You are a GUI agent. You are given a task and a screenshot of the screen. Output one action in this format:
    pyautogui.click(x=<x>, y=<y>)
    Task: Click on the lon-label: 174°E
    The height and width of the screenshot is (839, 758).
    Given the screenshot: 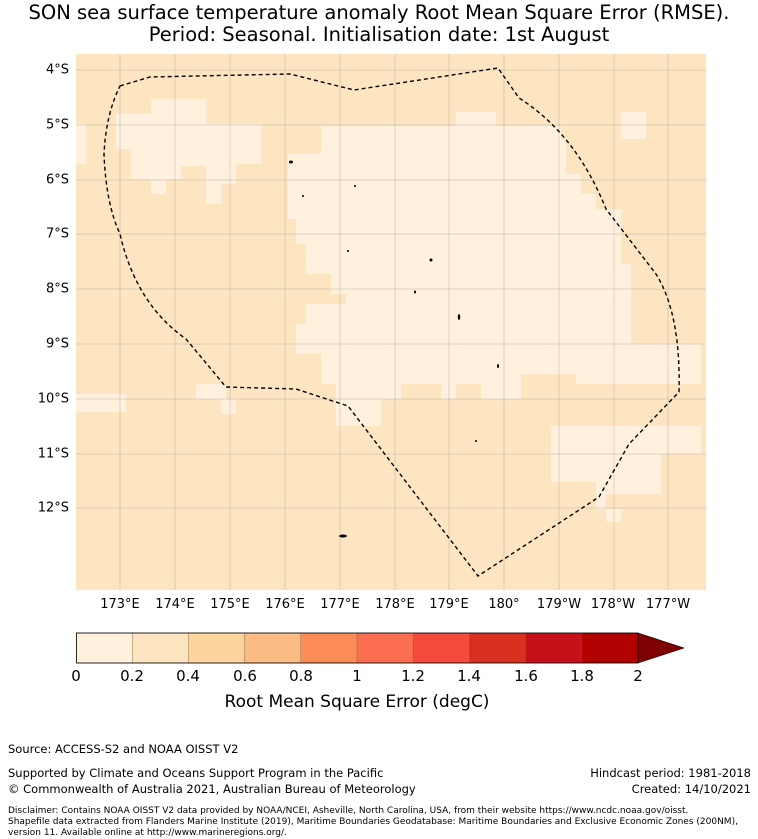 What is the action you would take?
    pyautogui.click(x=175, y=604)
    